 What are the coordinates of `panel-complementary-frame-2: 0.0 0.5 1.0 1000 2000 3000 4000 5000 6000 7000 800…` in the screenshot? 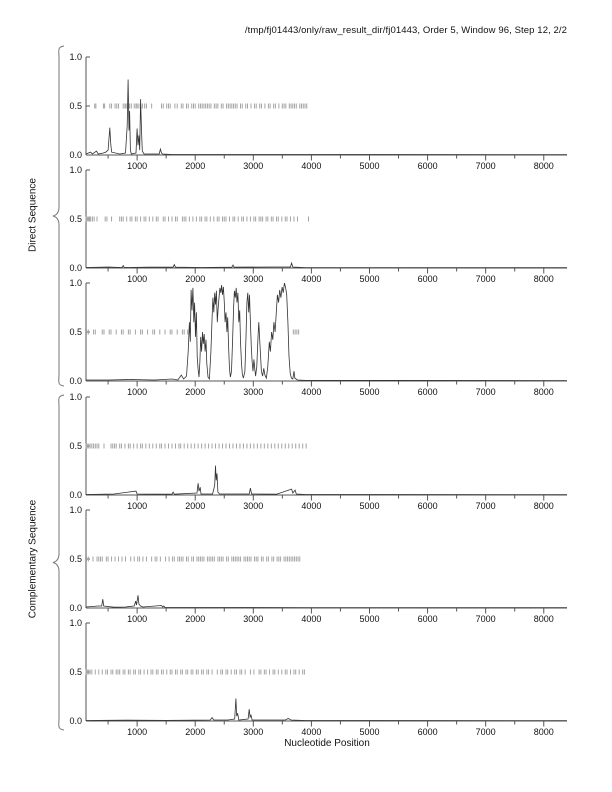 It's located at (318, 564).